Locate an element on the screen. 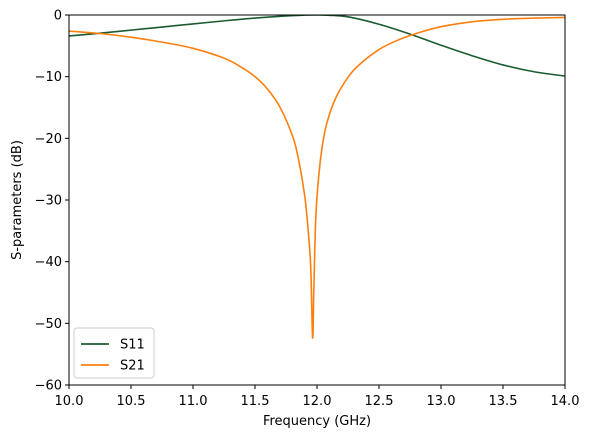 The image size is (589, 438). y-tick-label: −20 is located at coordinates (48, 139).